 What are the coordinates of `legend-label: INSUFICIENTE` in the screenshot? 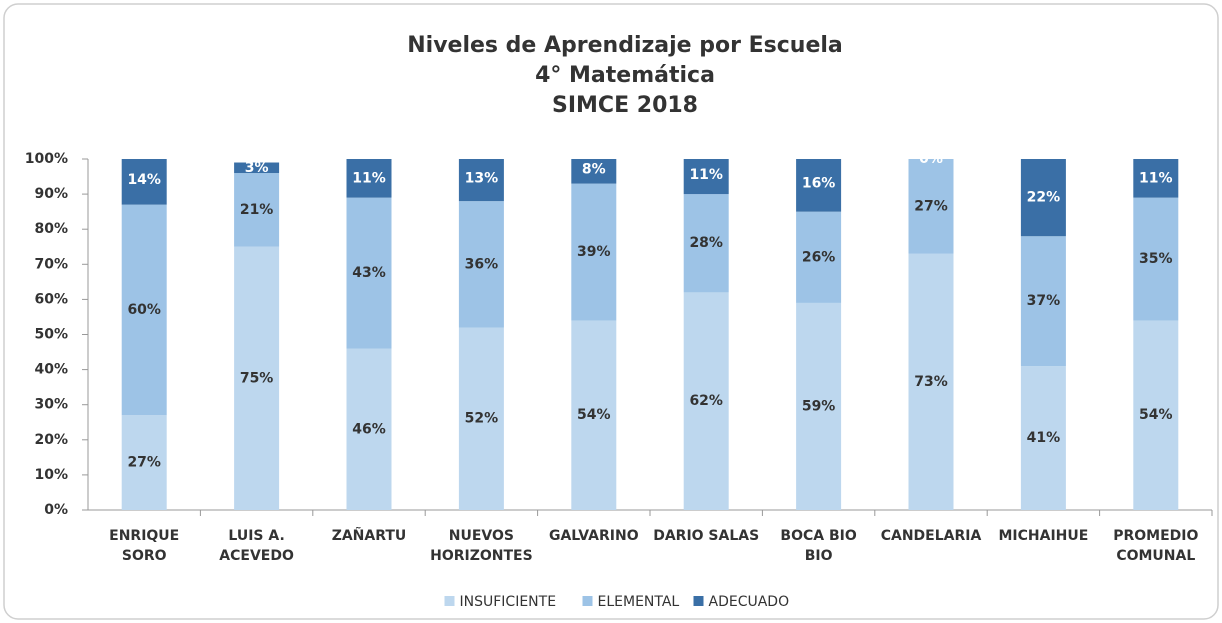 It's located at (508, 602).